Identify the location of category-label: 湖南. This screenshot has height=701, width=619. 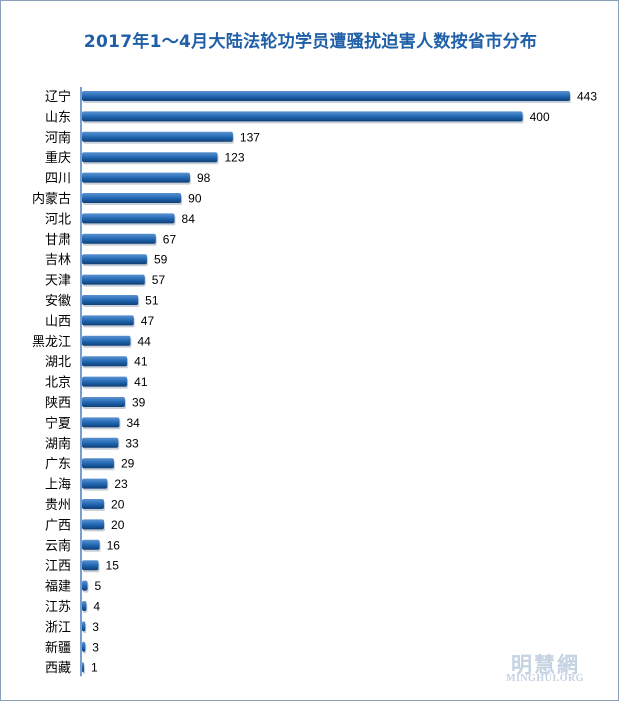
(58, 444).